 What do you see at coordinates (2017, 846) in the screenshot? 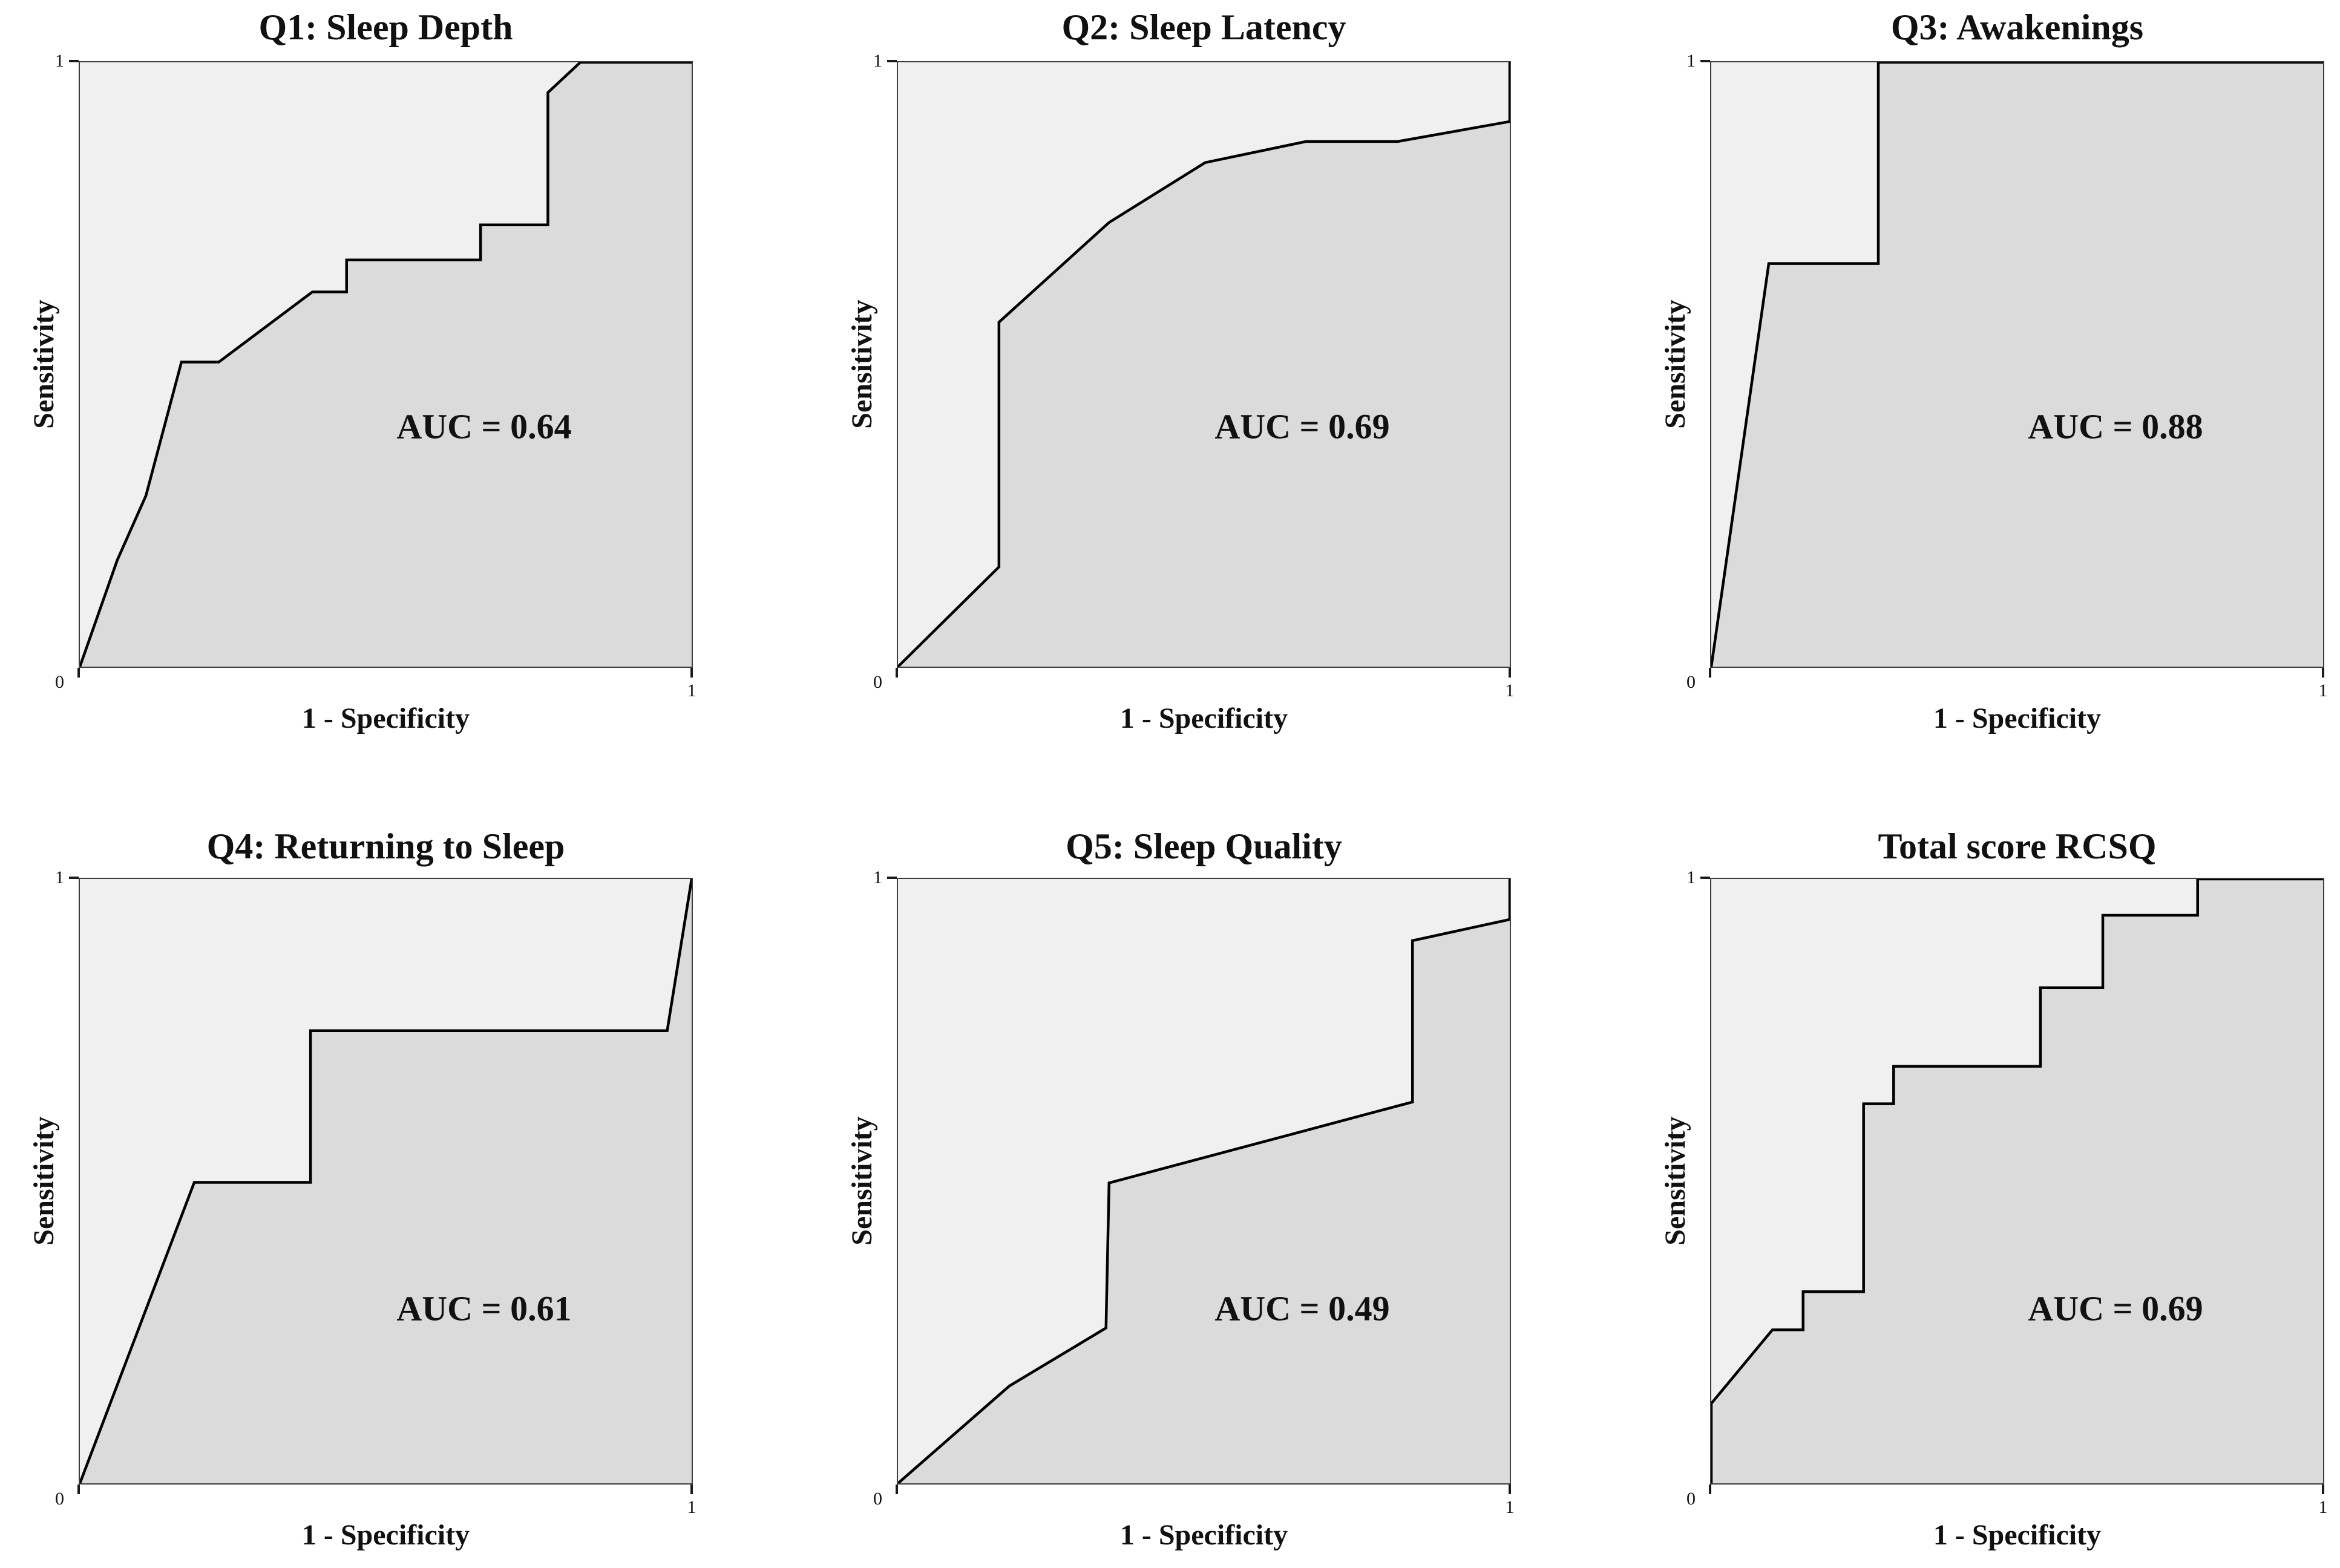
I see `chart-title: Total score RCSQ` at bounding box center [2017, 846].